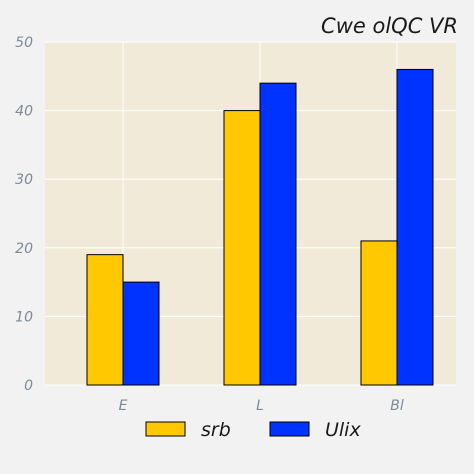 The height and width of the screenshot is (474, 474). Describe the element at coordinates (397, 406) in the screenshot. I see `x-tick-label: Bl` at that location.